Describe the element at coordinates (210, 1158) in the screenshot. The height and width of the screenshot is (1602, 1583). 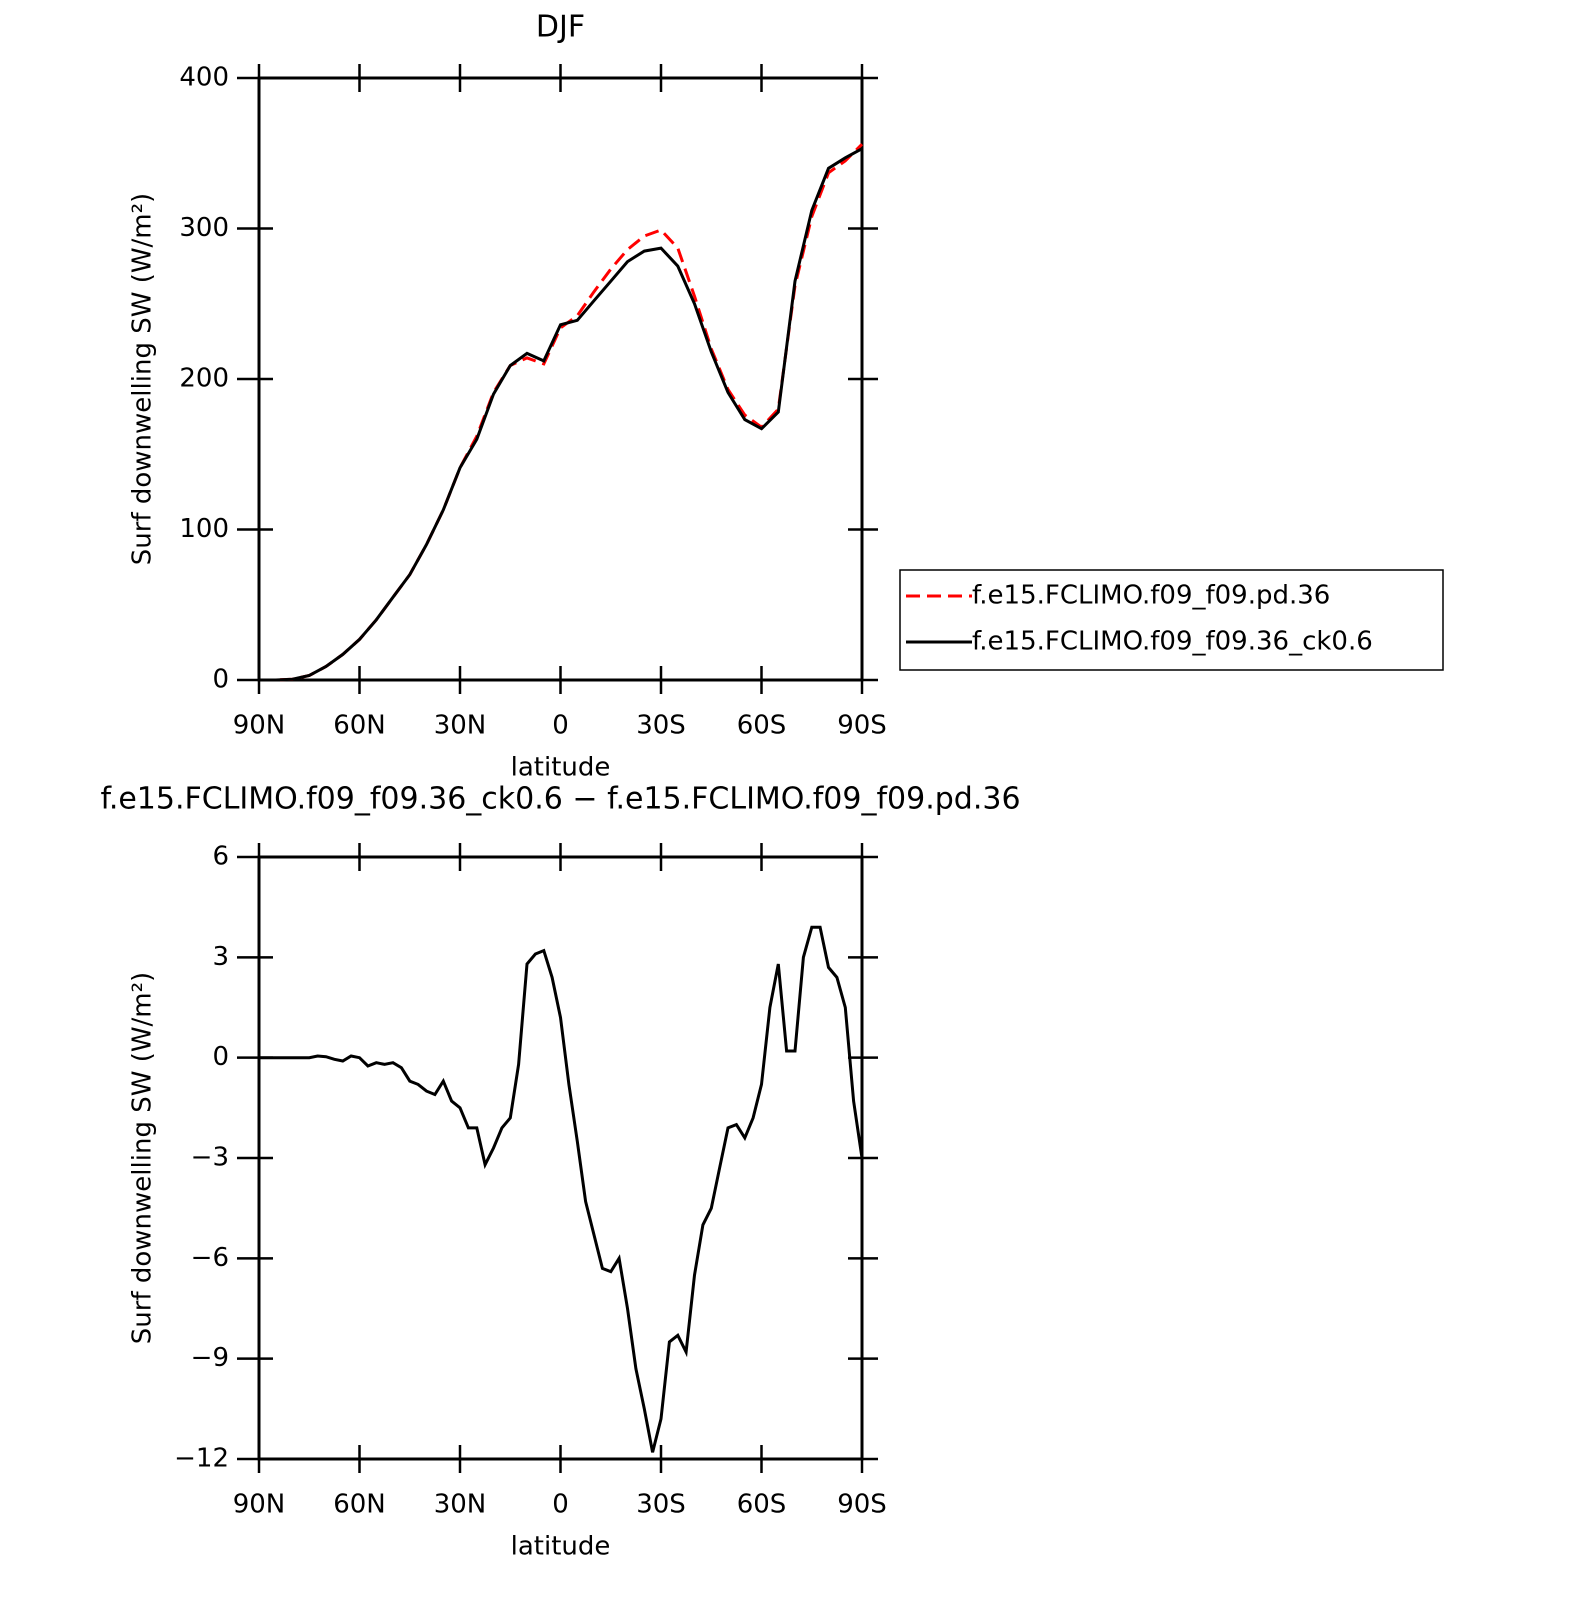
I see `y-tick-label: −3` at that location.